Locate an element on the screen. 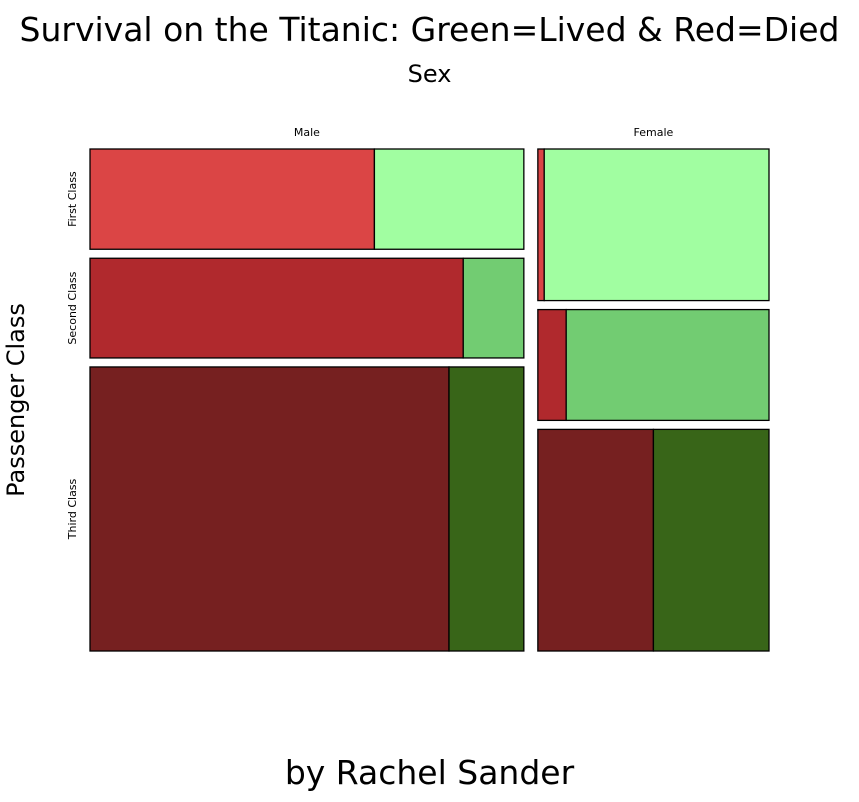 This screenshot has width=859, height=802. tile-female-second-class-lived is located at coordinates (667, 365).